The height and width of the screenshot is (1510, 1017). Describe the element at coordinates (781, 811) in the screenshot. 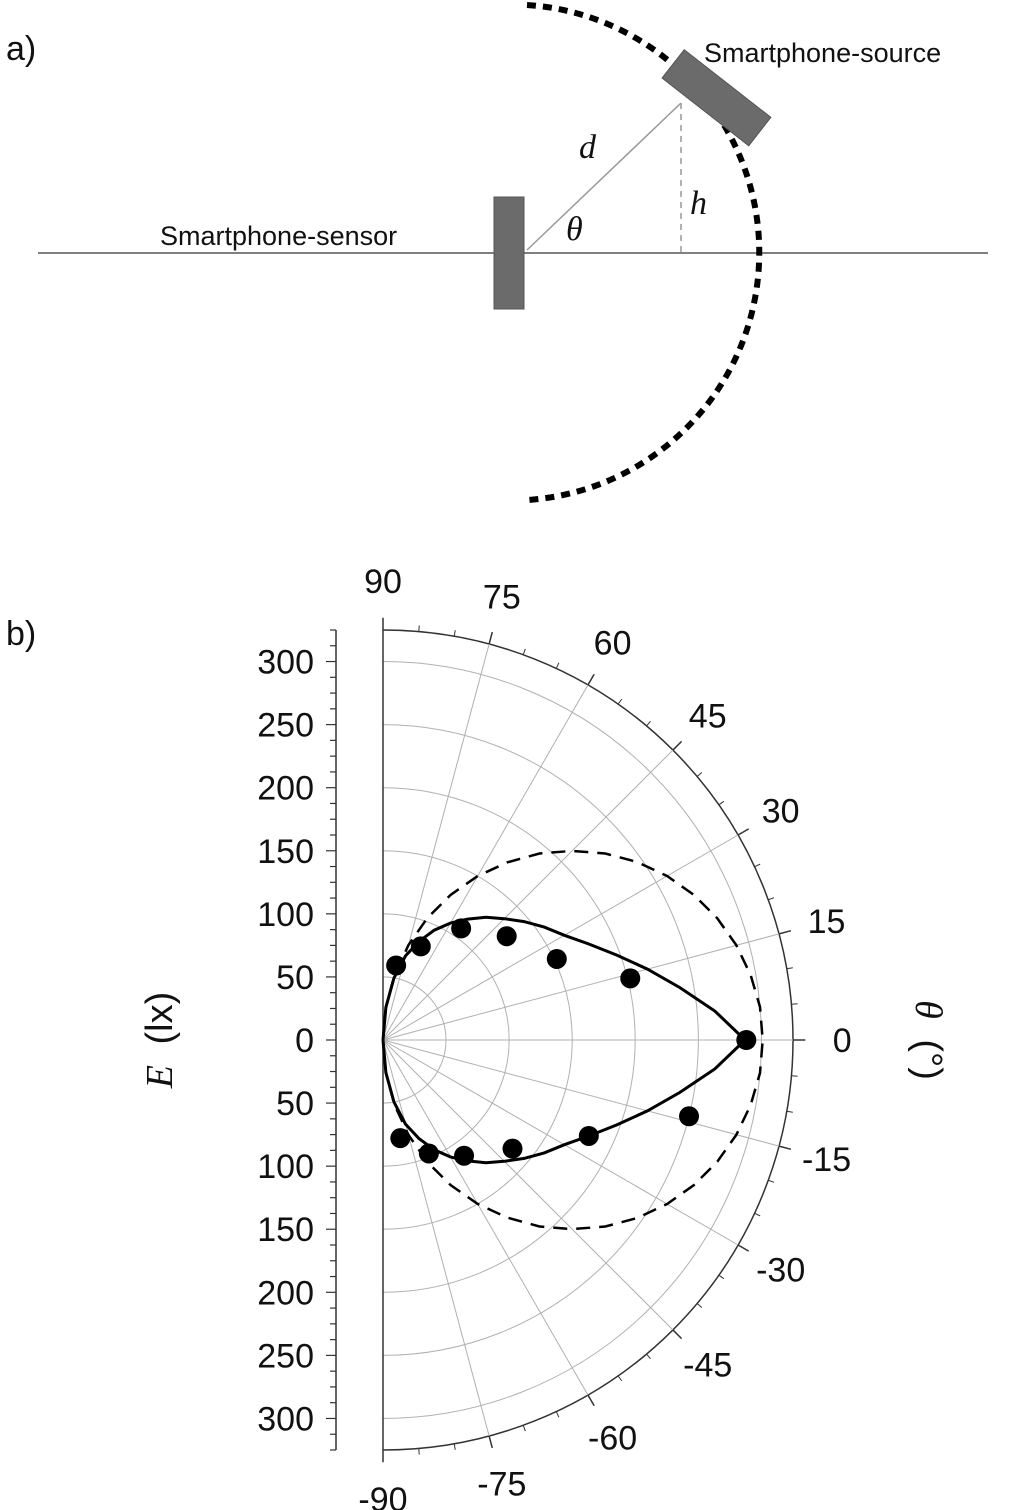

I see `angular-tick-label: 30` at that location.